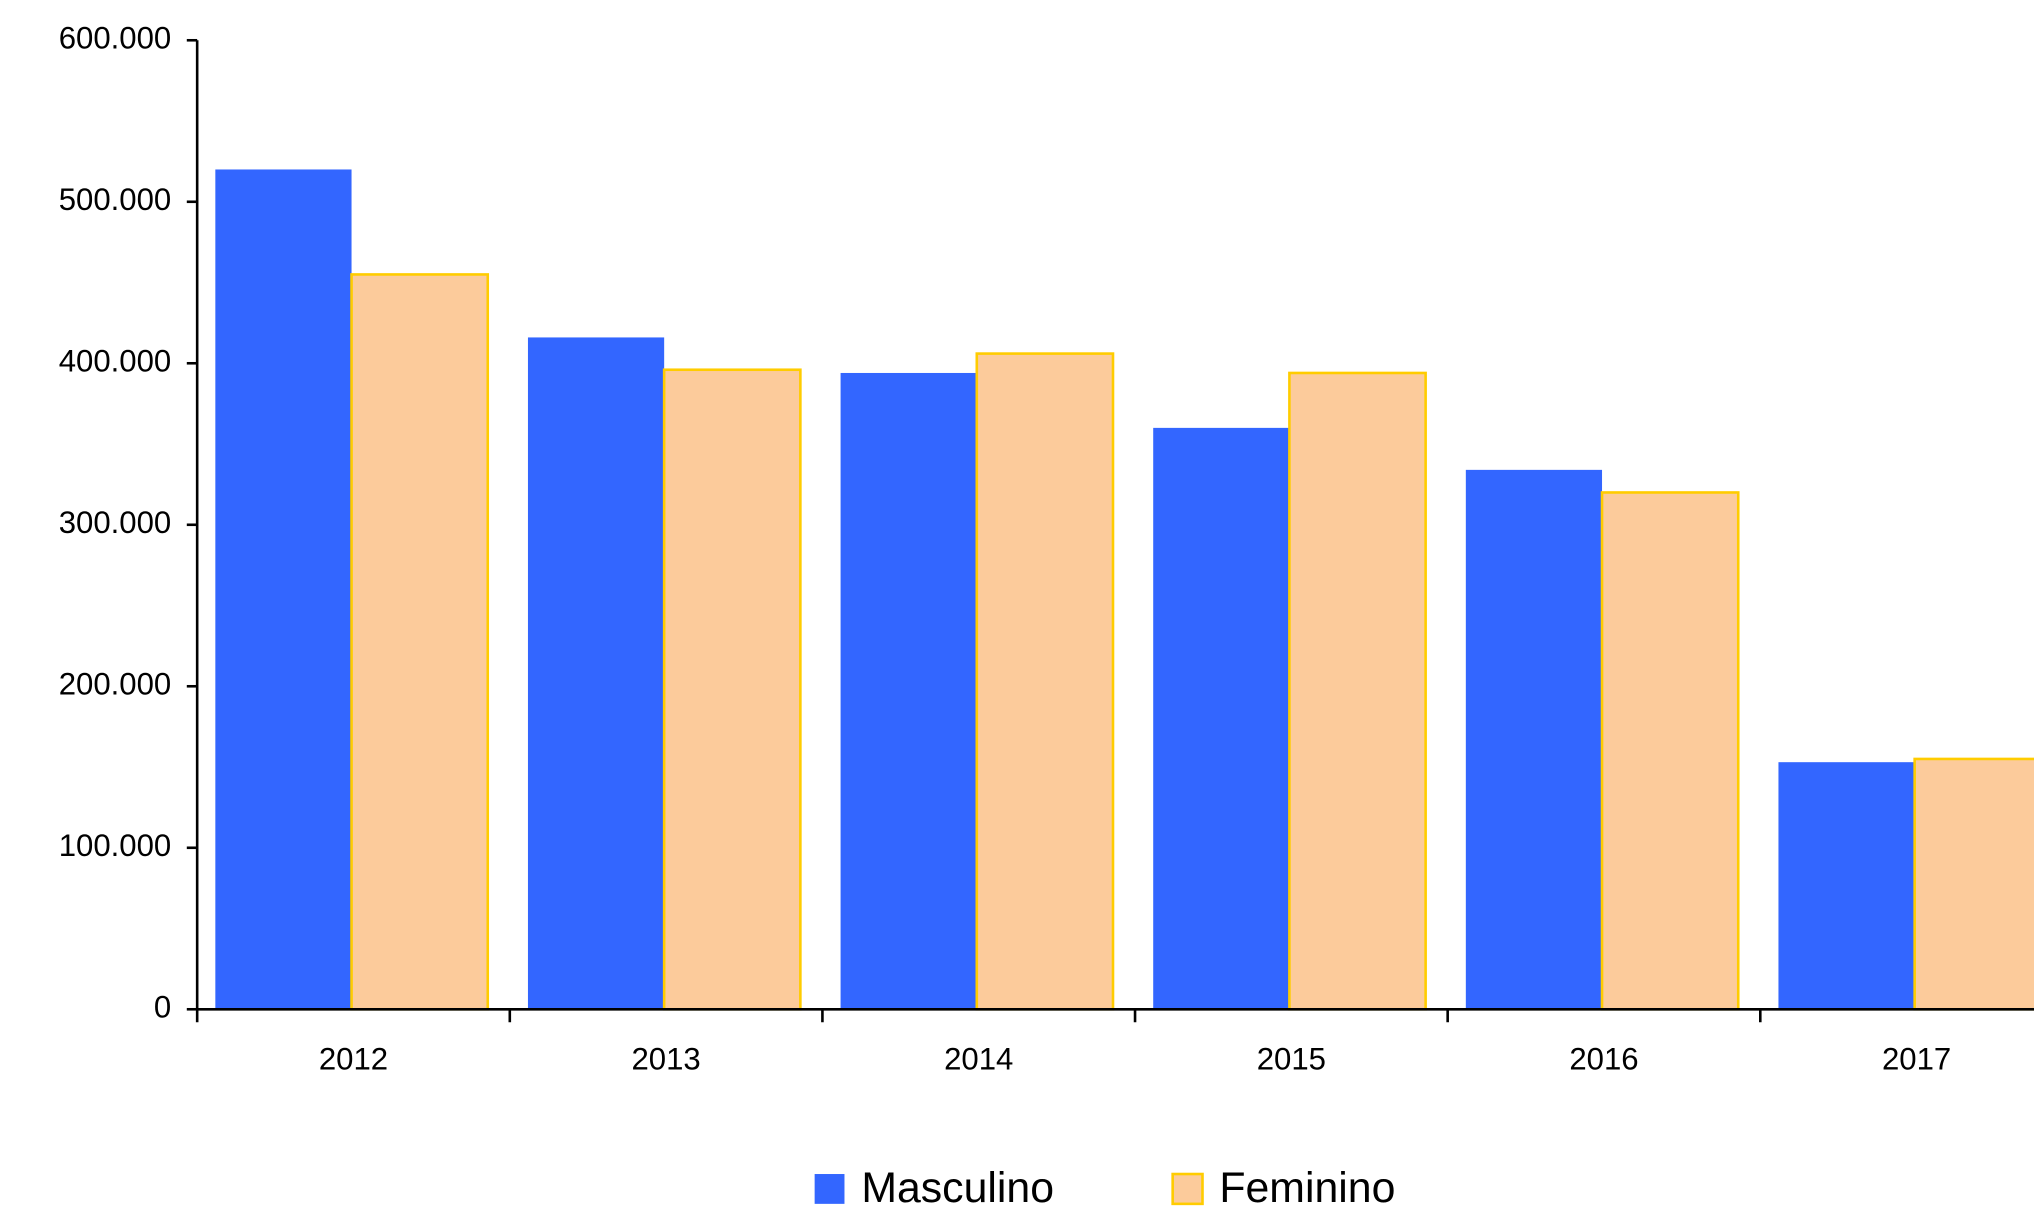 This screenshot has width=2034, height=1213. I want to click on y-tick-label: 0, so click(162, 1006).